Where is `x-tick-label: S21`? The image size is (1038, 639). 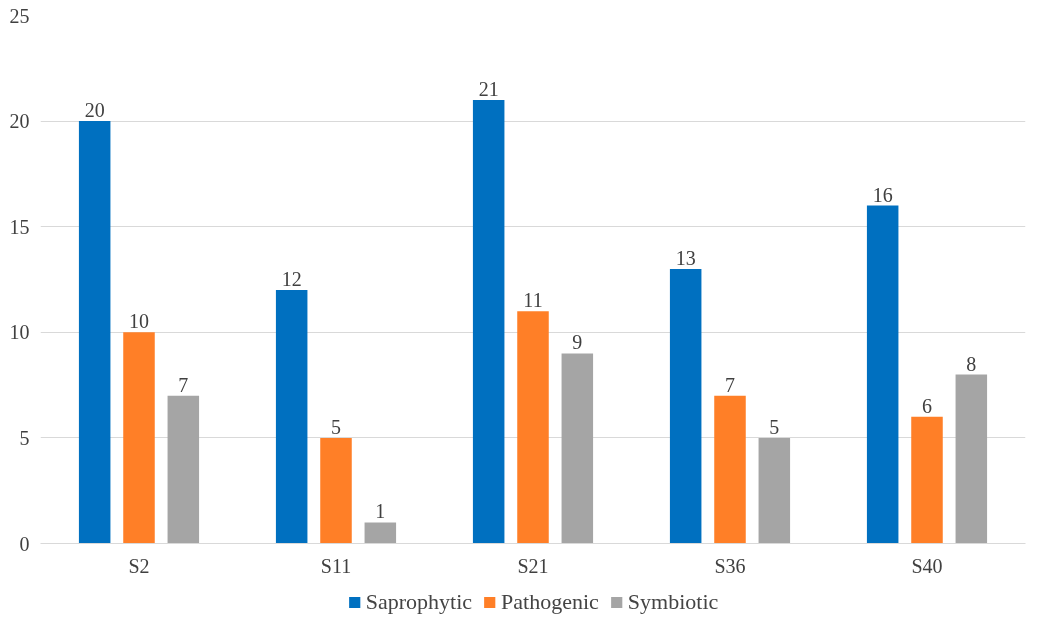
x-tick-label: S21 is located at coordinates (533, 565).